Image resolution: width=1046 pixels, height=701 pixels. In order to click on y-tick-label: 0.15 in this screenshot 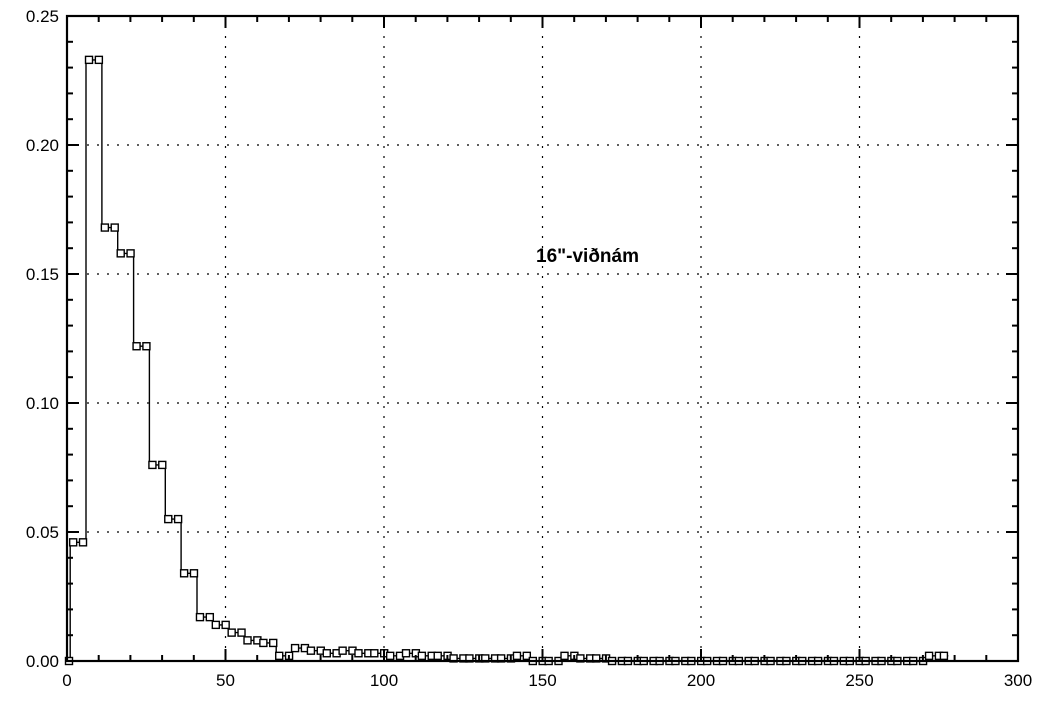, I will do `click(42, 274)`.